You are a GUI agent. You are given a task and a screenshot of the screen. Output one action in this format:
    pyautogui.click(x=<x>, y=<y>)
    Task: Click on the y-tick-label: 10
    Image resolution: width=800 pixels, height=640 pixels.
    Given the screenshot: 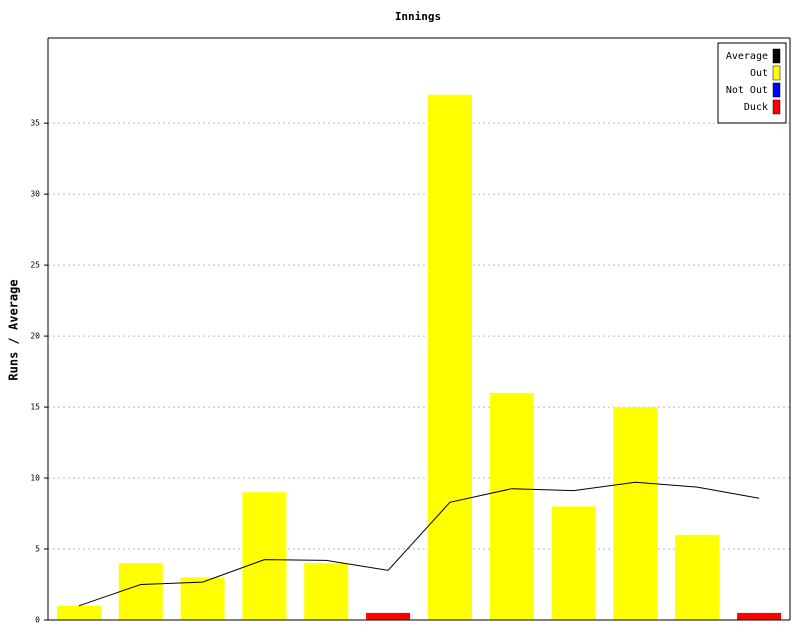 What is the action you would take?
    pyautogui.click(x=35, y=478)
    